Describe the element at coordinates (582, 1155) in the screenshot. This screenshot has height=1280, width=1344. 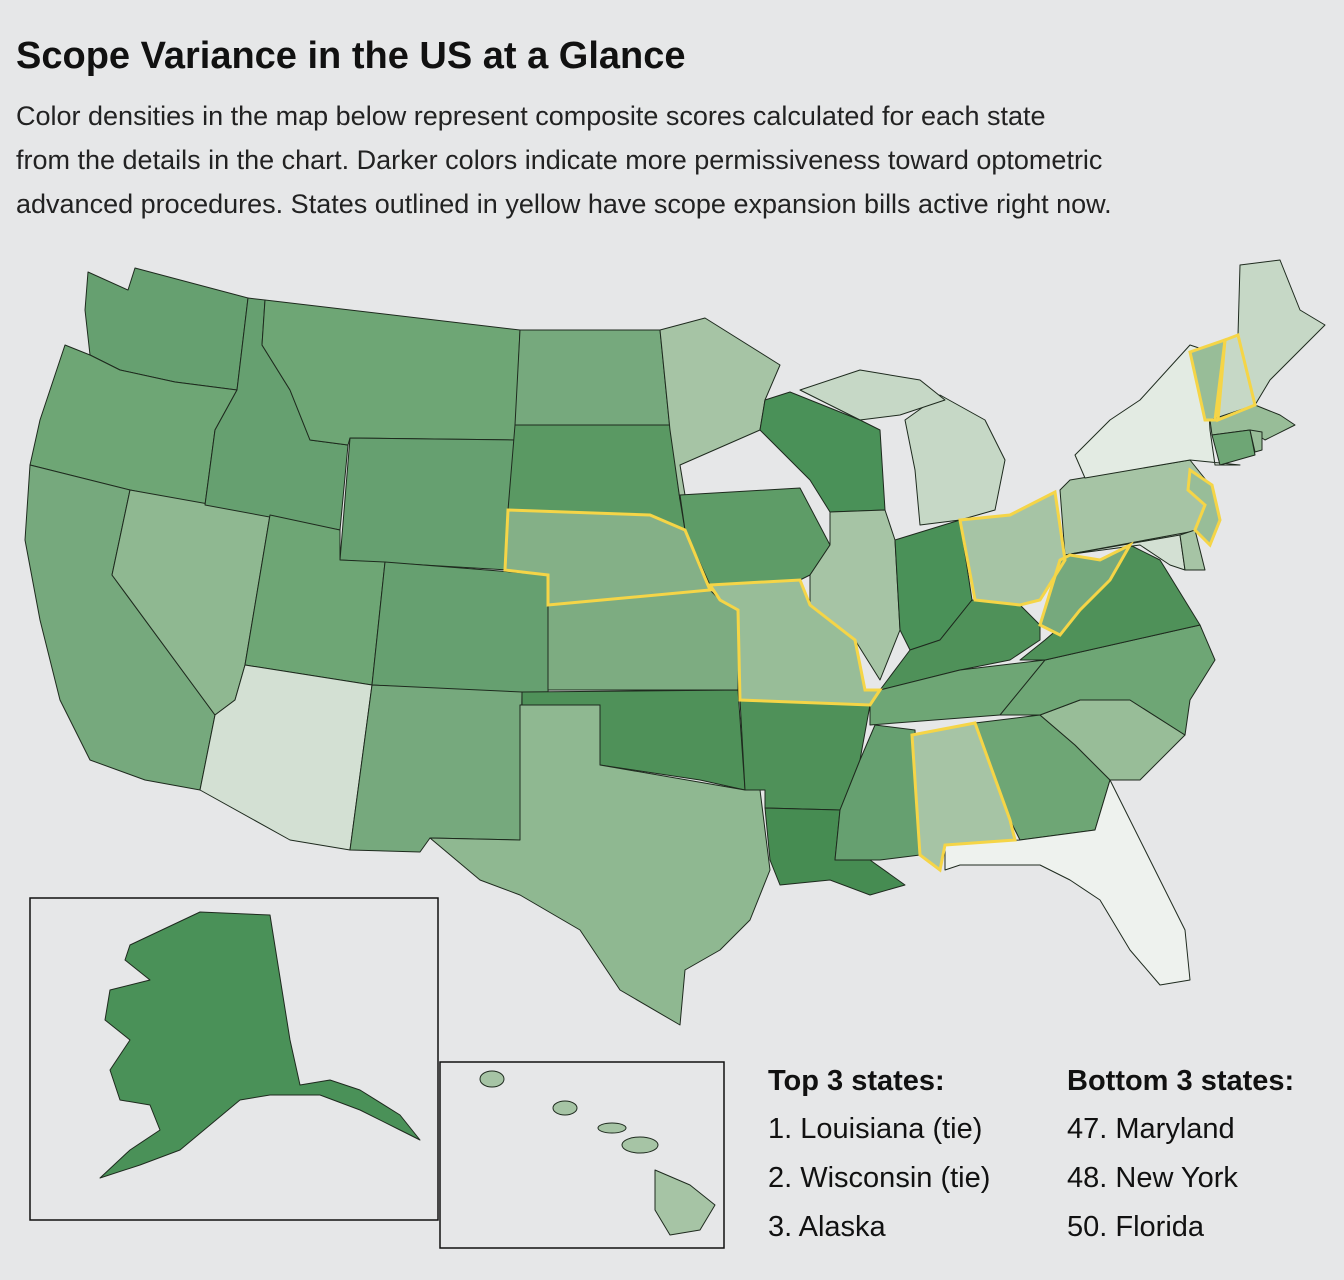
I see `hawaii-inset` at that location.